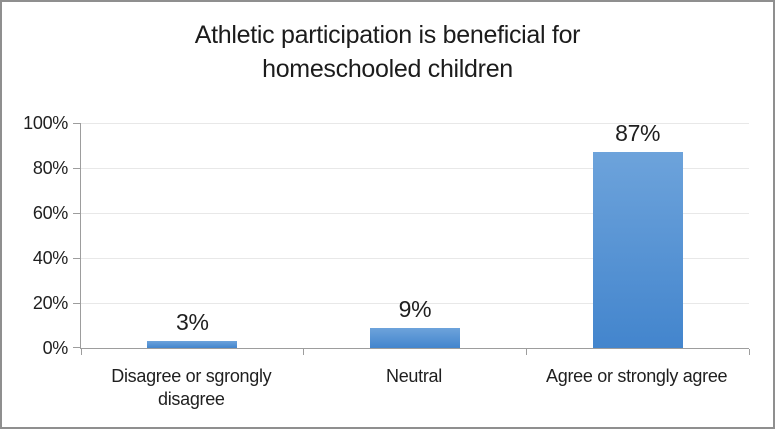 The image size is (775, 429). What do you see at coordinates (638, 133) in the screenshot?
I see `bar-value-label: 87%` at bounding box center [638, 133].